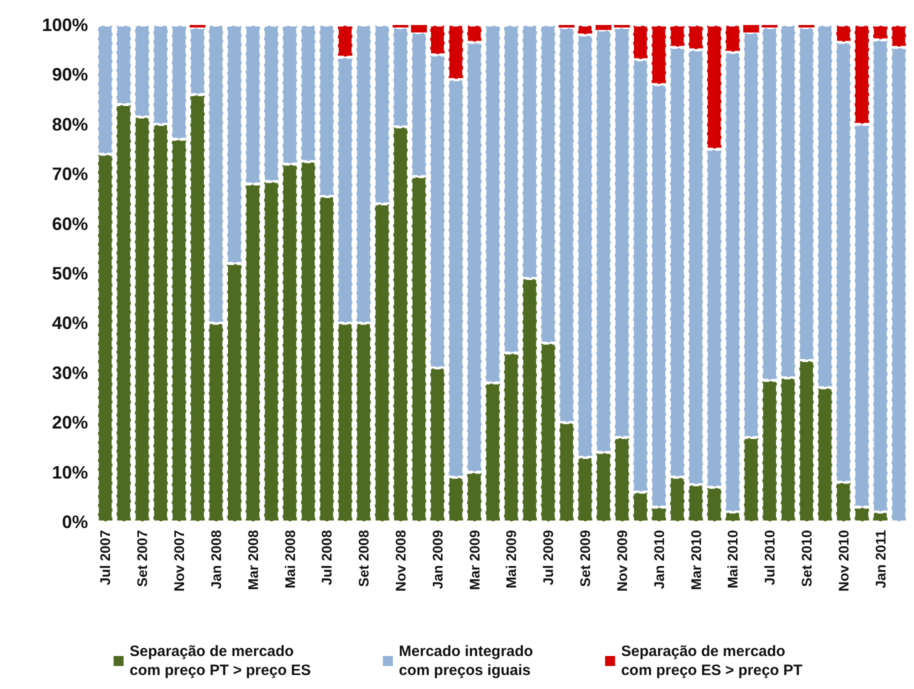 Image resolution: width=914 pixels, height=689 pixels. What do you see at coordinates (252, 560) in the screenshot?
I see `x-tick-label: Mar 2008` at bounding box center [252, 560].